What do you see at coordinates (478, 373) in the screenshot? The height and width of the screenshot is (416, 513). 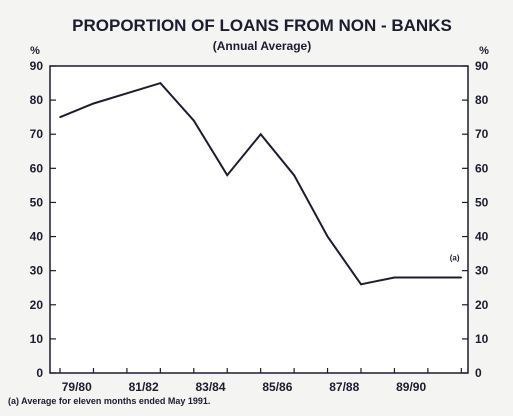 I see `y-tick-label-right: 0` at bounding box center [478, 373].